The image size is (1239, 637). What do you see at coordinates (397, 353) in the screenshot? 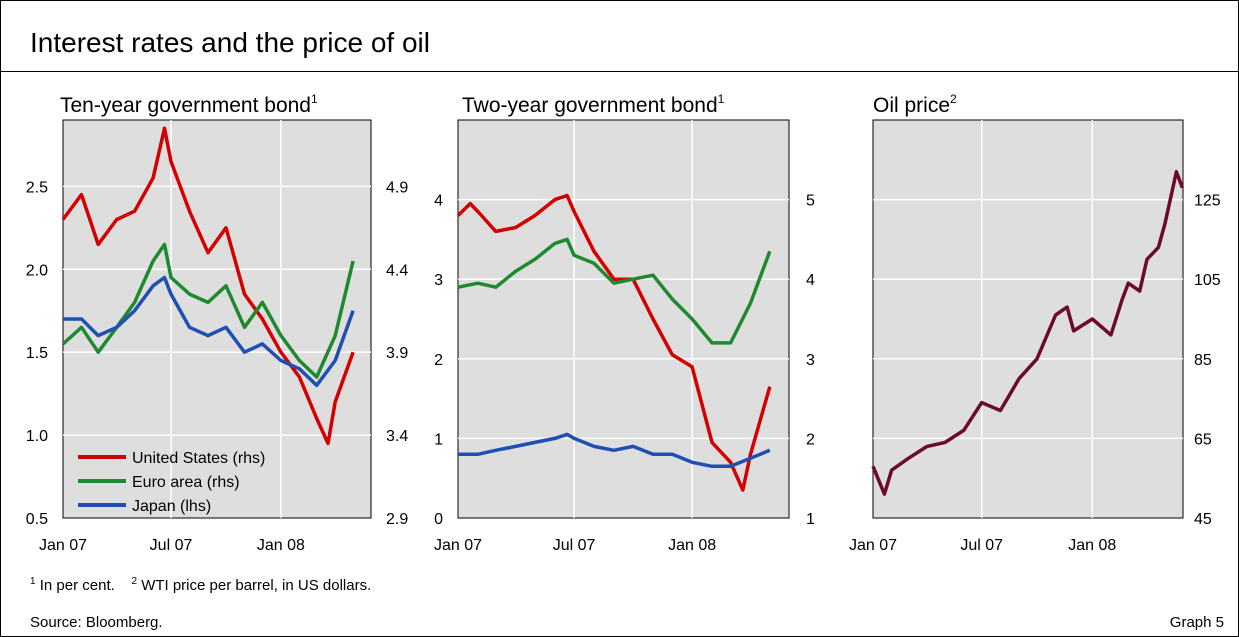
I see `y-tick-label-right: 3.9` at bounding box center [397, 353].